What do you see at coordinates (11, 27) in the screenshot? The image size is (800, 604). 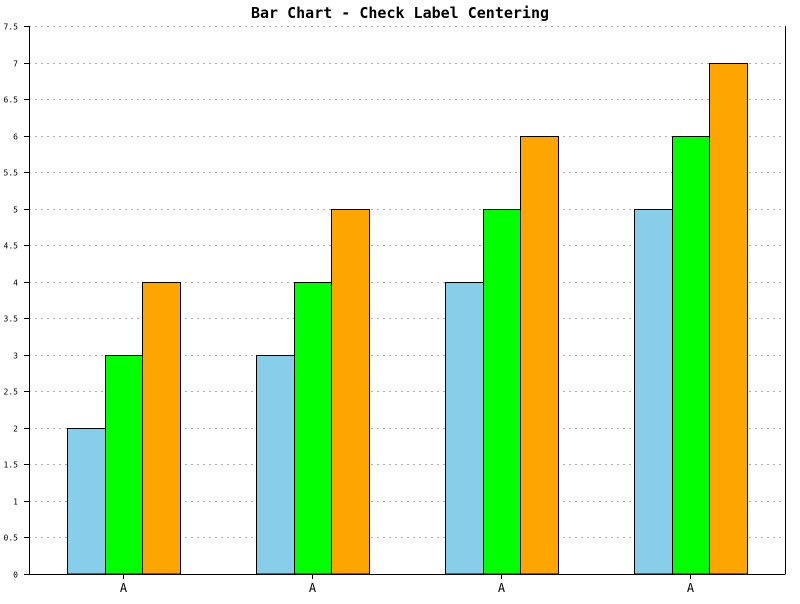 I see `y-tick-label: 7.5` at bounding box center [11, 27].